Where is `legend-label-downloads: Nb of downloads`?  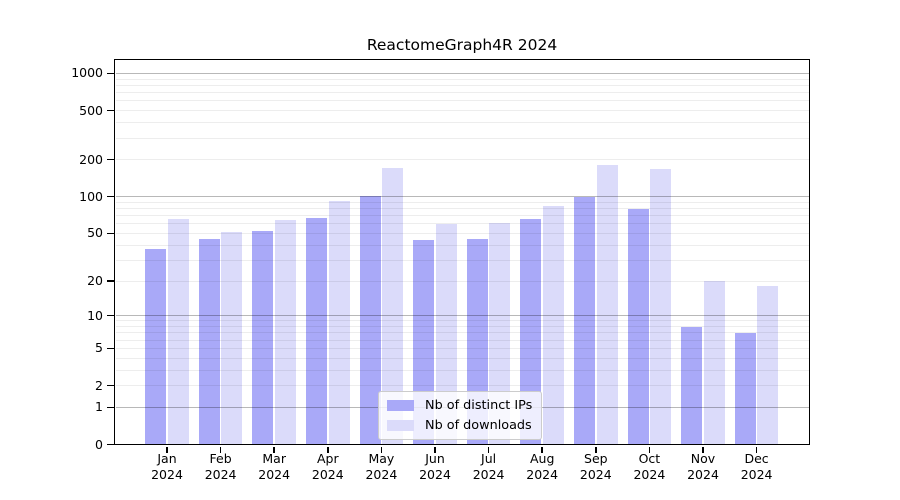 legend-label-downloads: Nb of downloads is located at coordinates (478, 425).